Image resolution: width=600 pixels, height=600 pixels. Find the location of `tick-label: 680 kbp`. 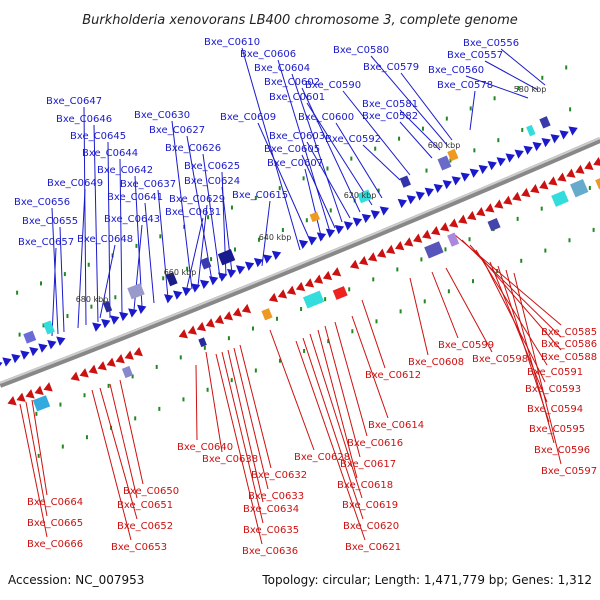

tick-label: 680 kbp is located at coordinates (92, 299).